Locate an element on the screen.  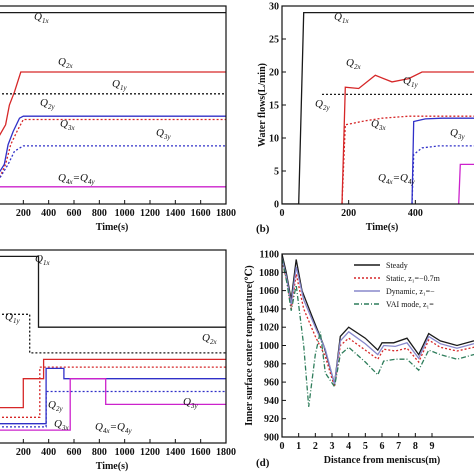
y-tick-label: 1100 is located at coordinates (269, 255).